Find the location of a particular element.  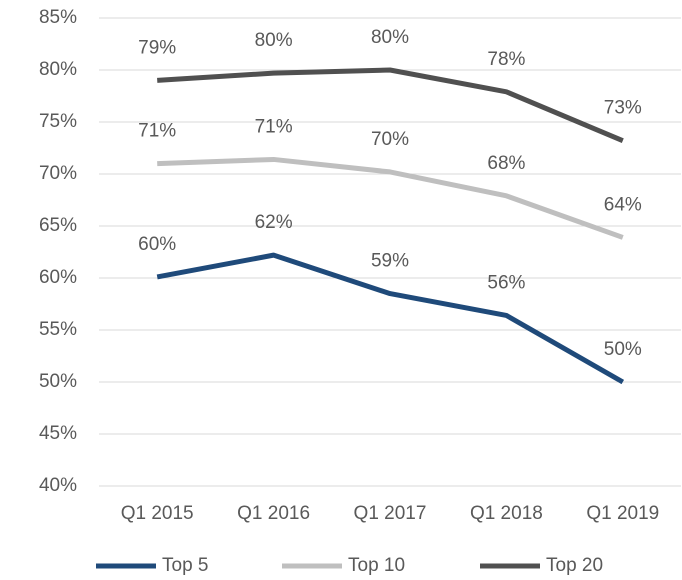

data-label: 78% is located at coordinates (506, 59).